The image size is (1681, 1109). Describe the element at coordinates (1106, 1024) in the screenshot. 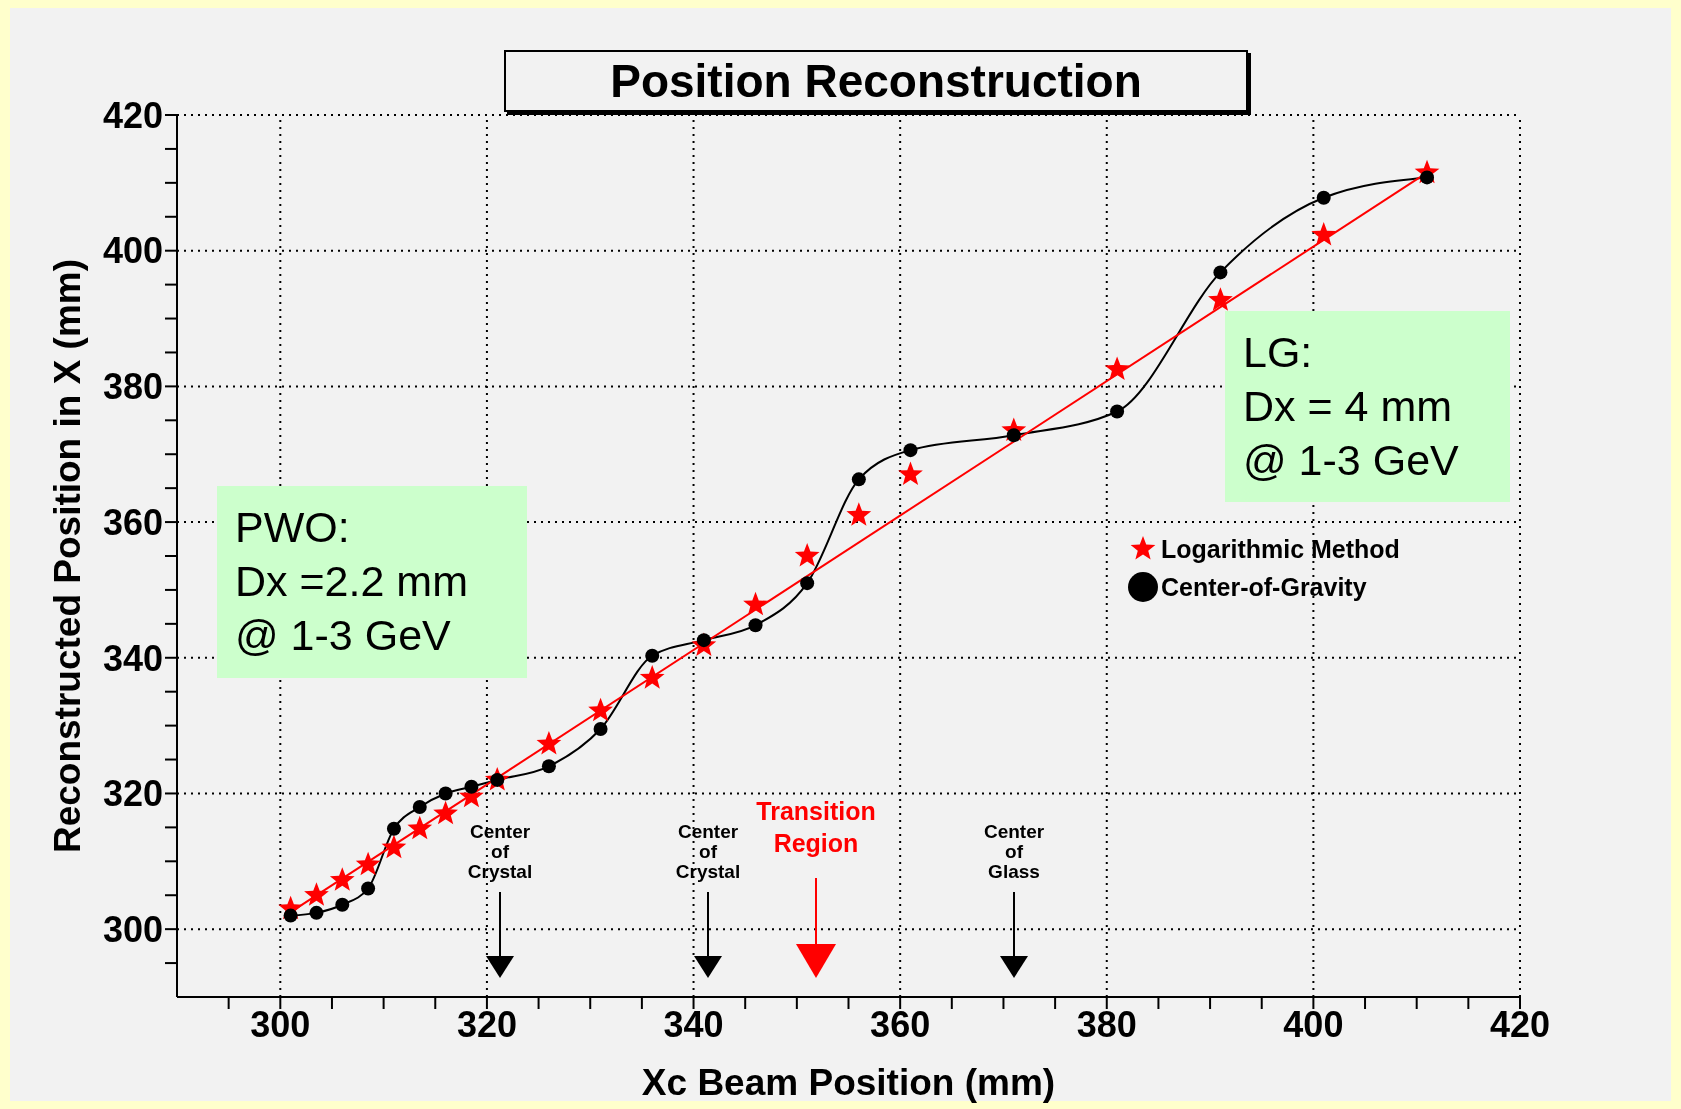

I see `x-tick-label: 380` at that location.